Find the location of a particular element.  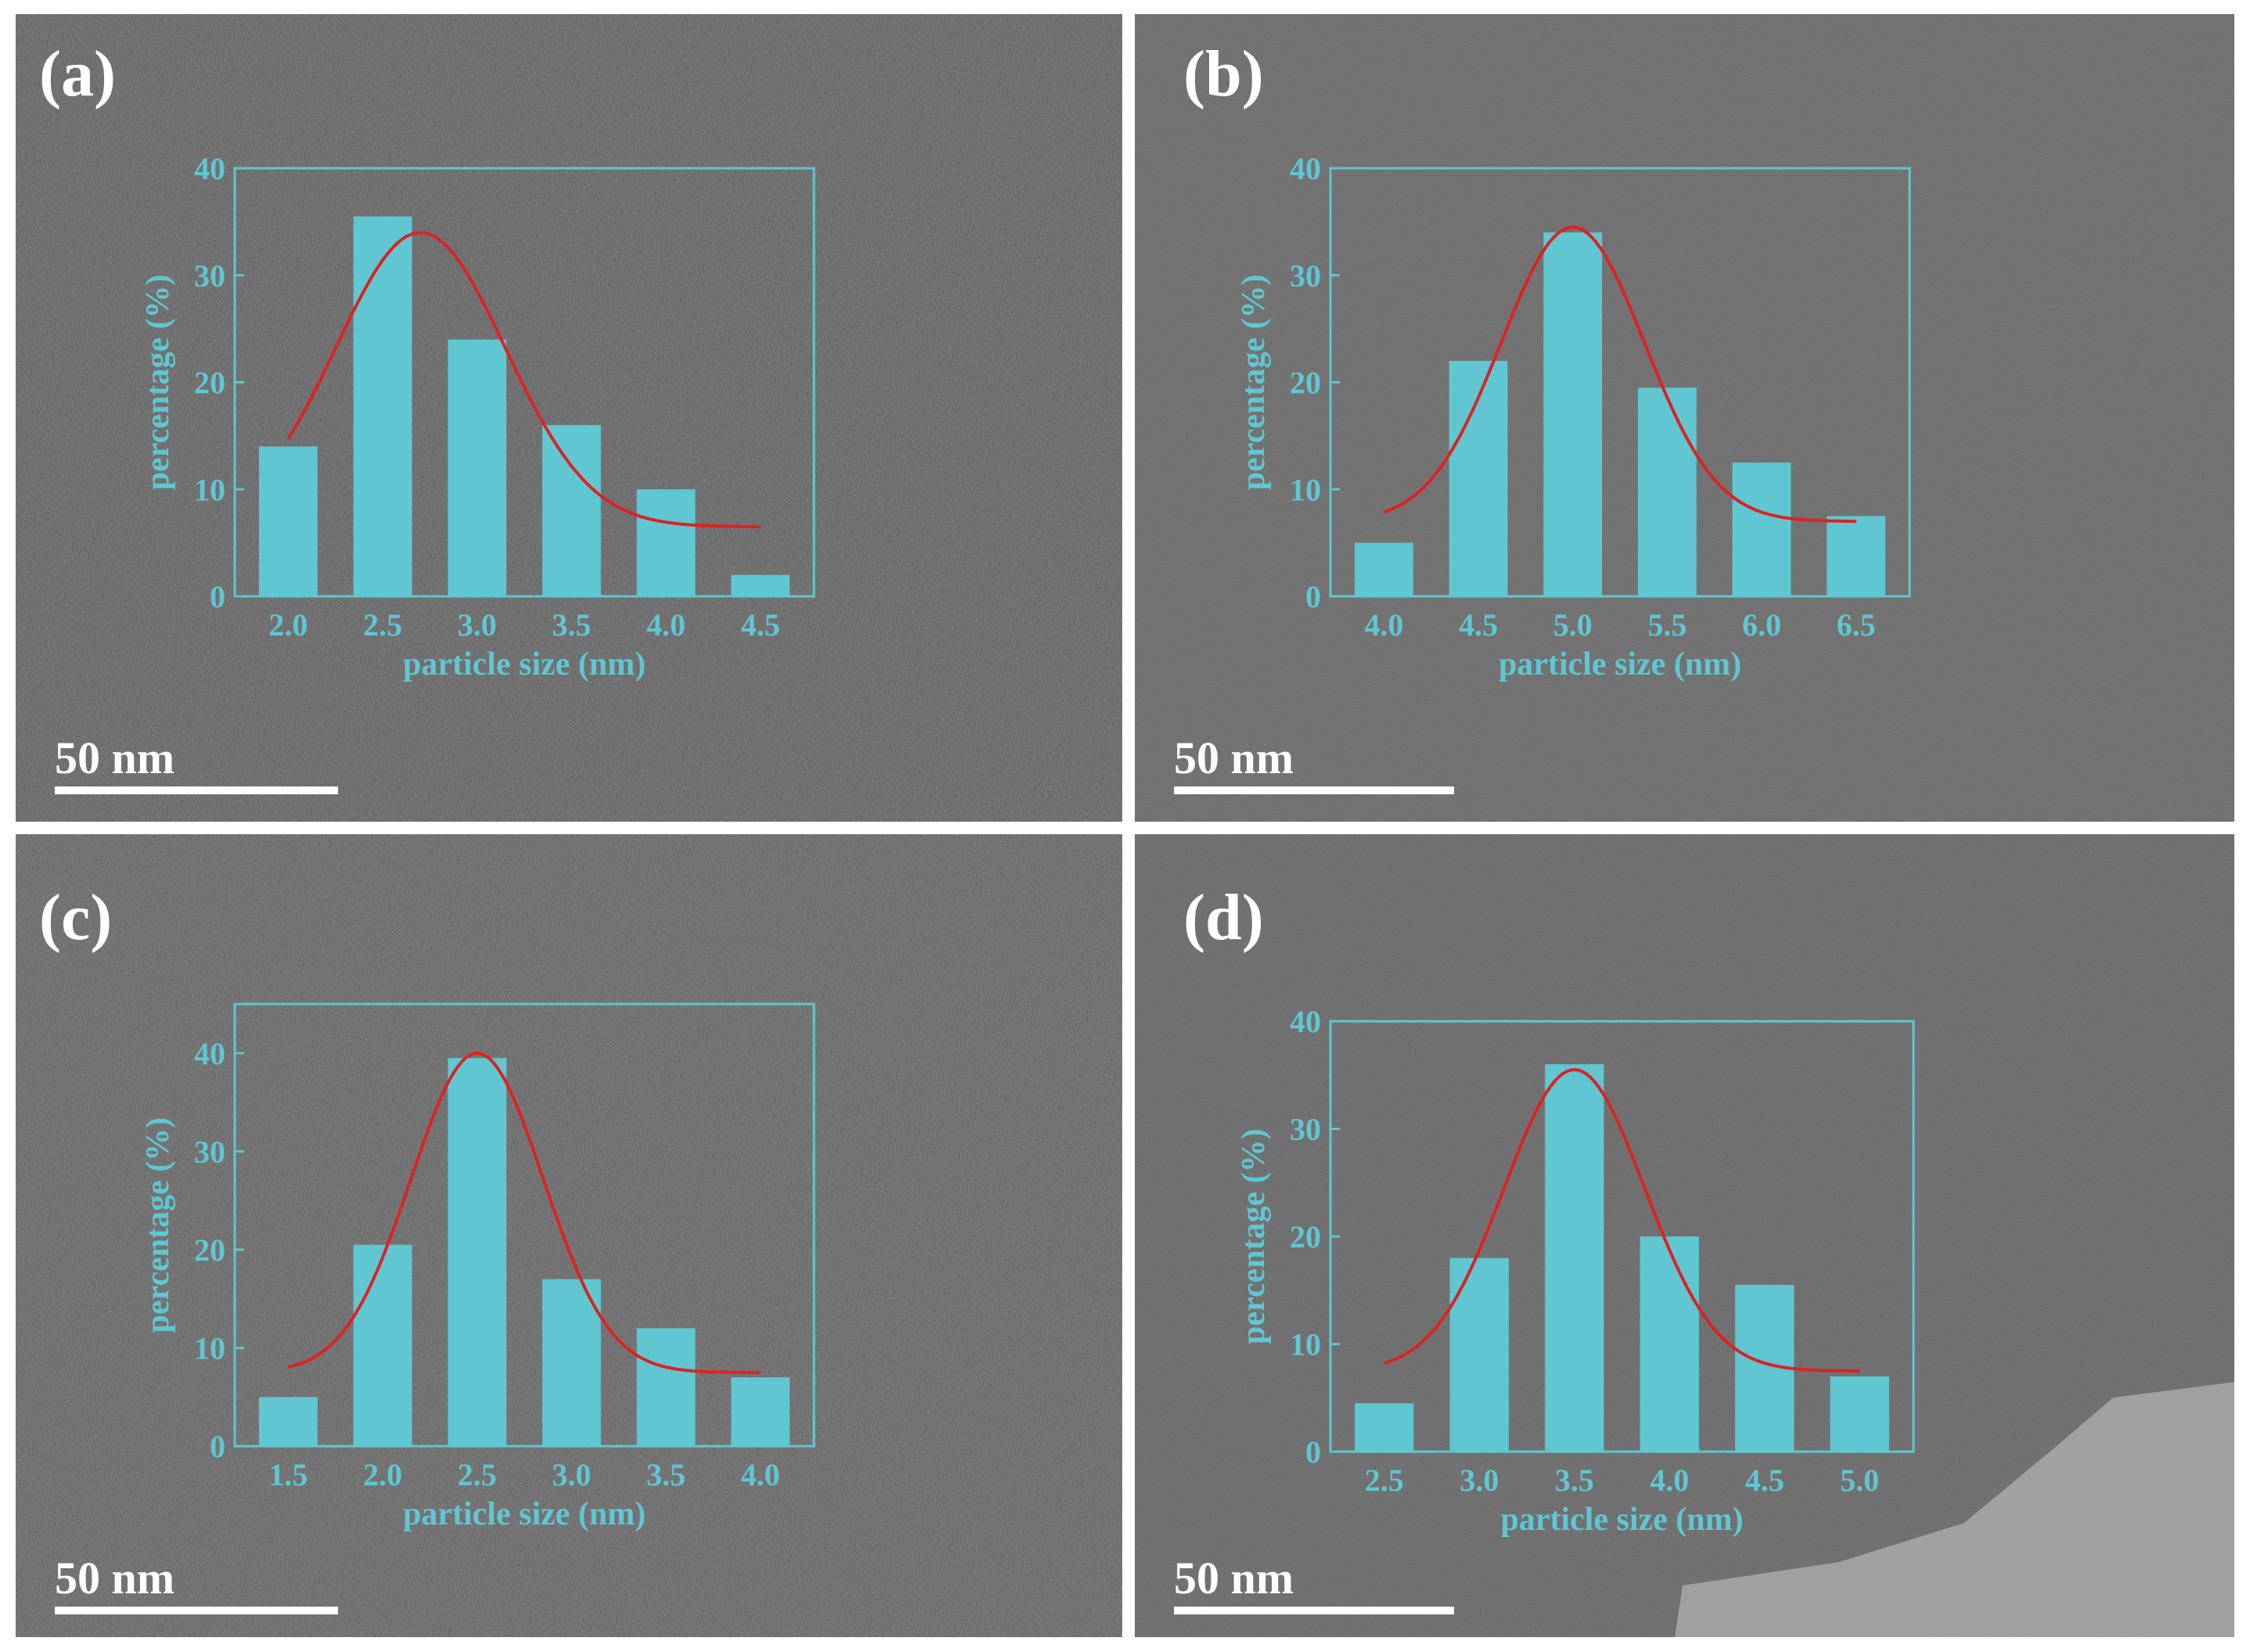

bar-6.5 is located at coordinates (1856, 556).